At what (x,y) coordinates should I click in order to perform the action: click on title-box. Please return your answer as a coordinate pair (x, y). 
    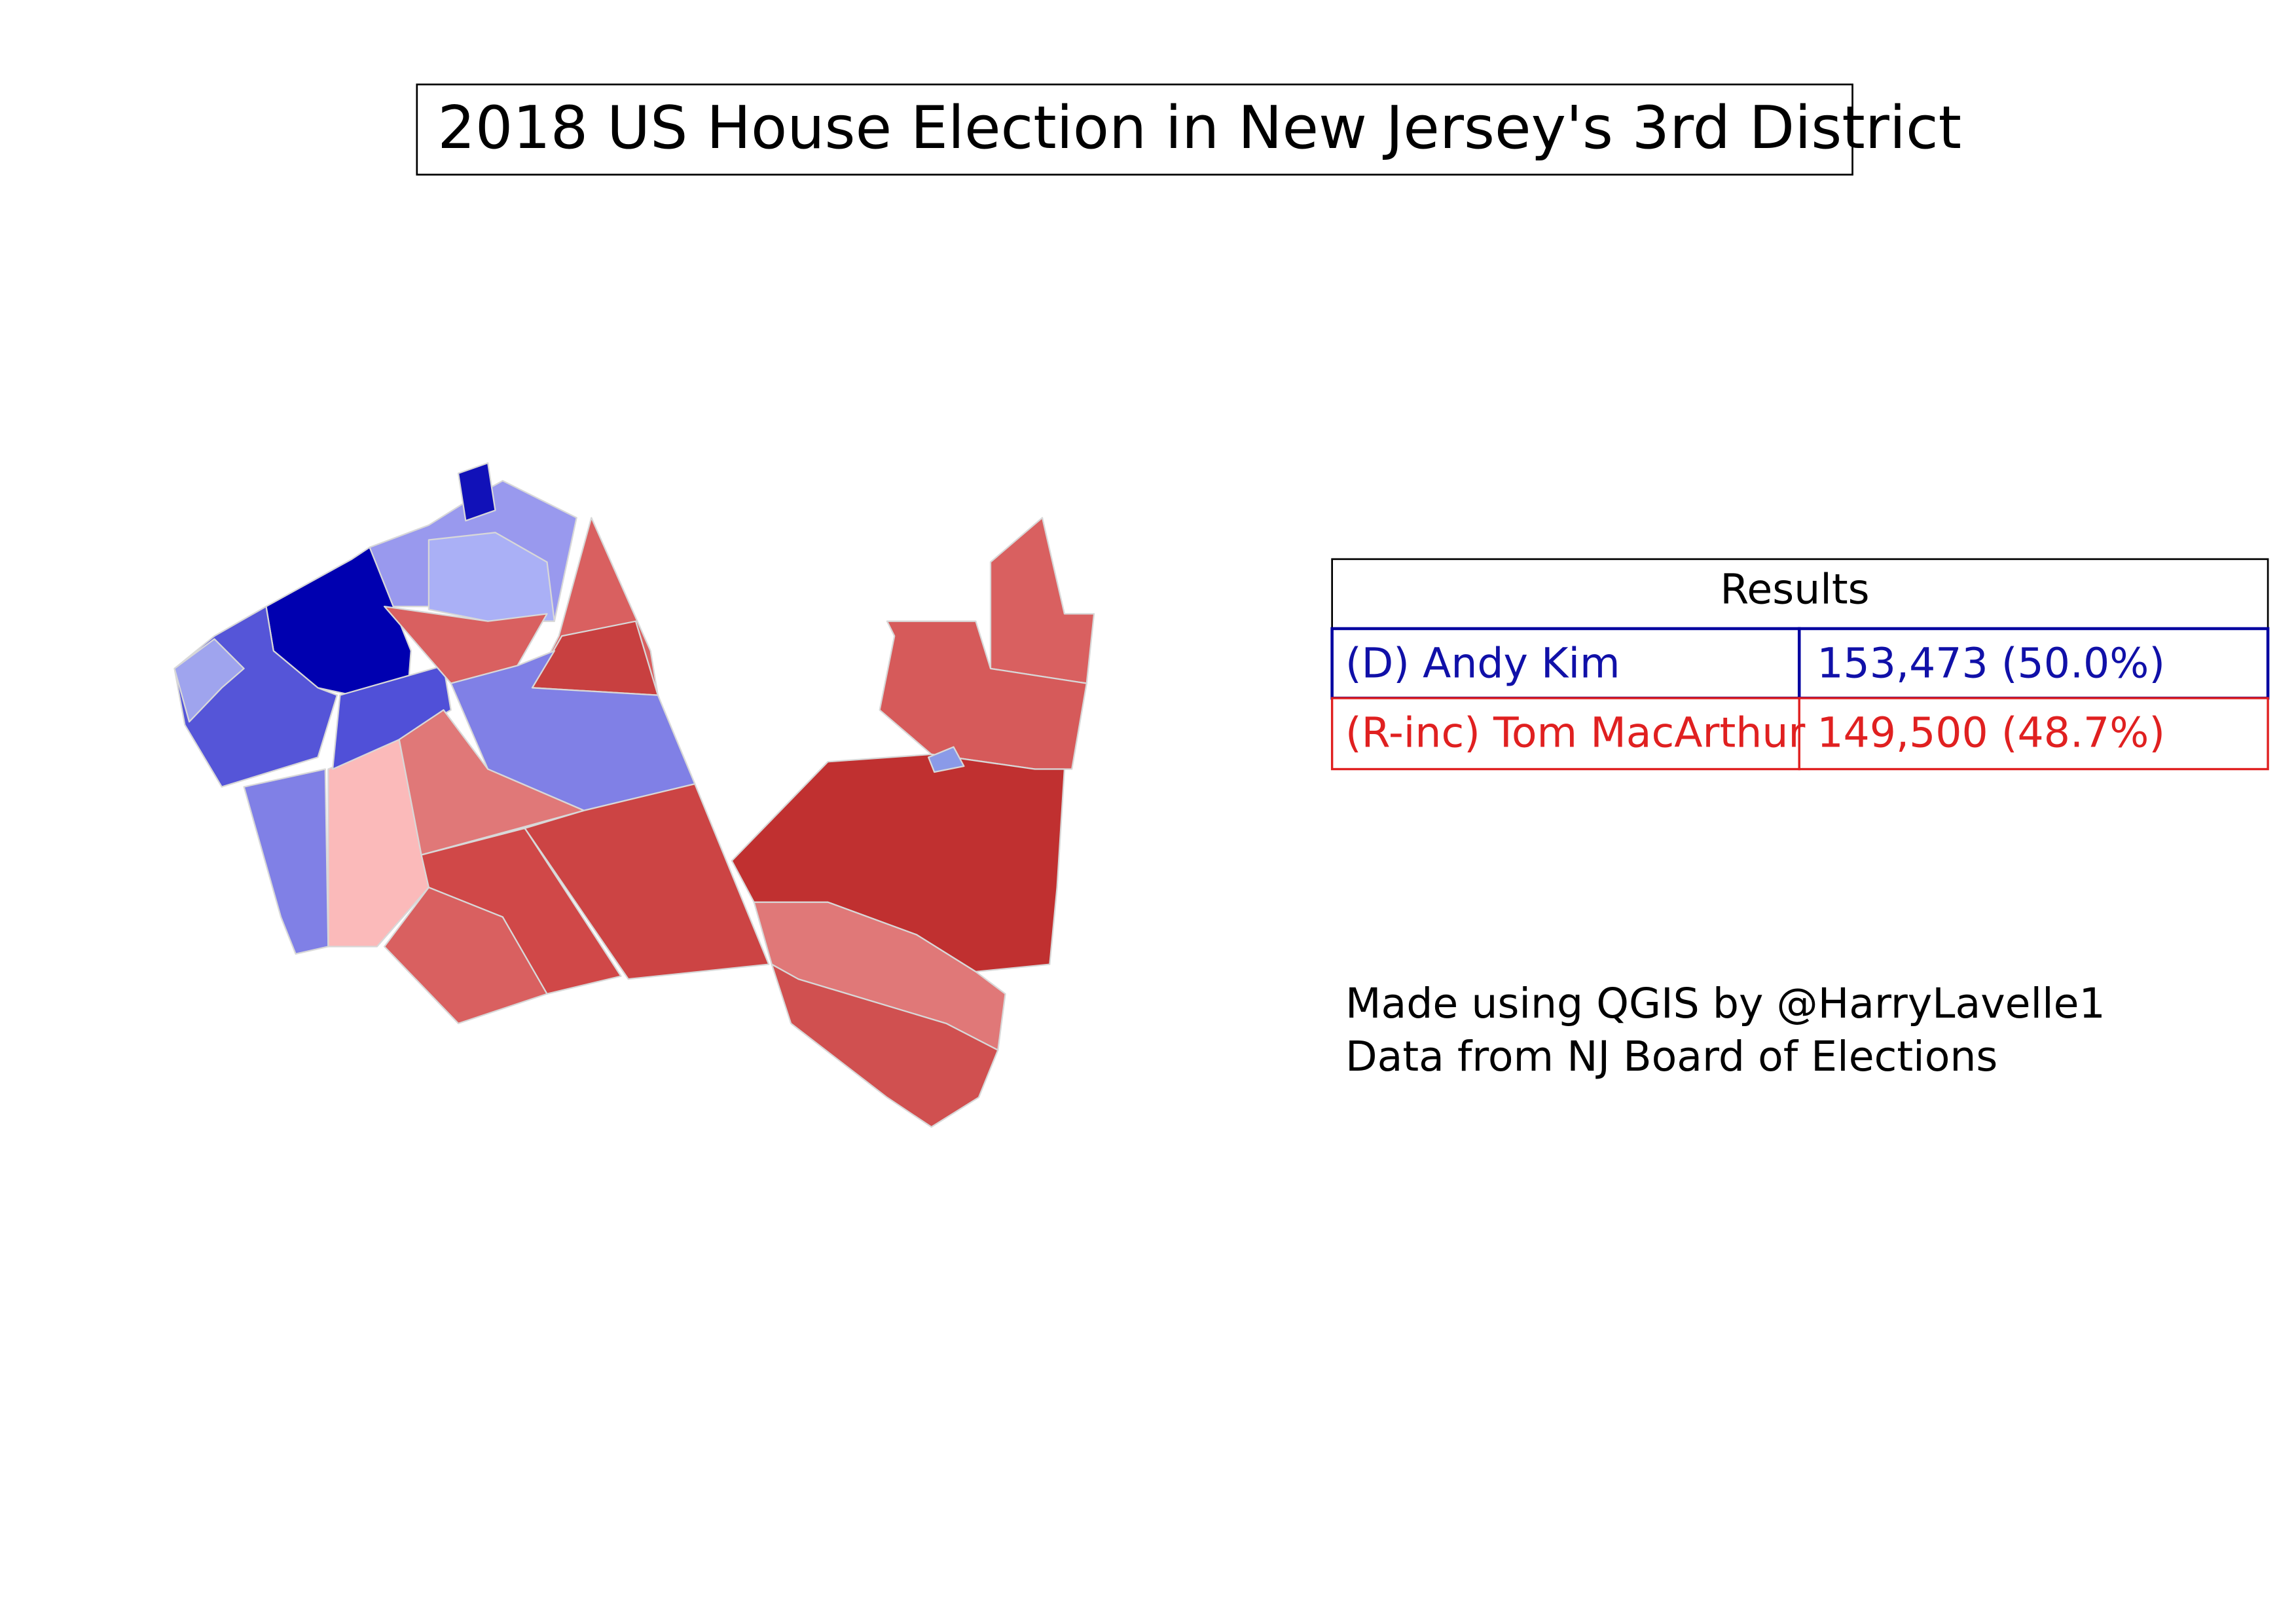
    Looking at the image, I should click on (1134, 129).